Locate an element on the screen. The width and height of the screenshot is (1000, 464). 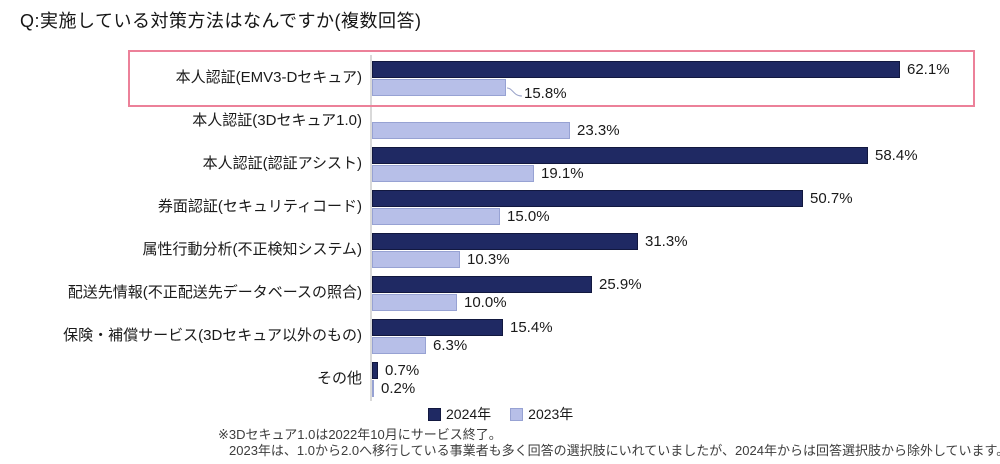
value-label: 6.3% is located at coordinates (450, 345).